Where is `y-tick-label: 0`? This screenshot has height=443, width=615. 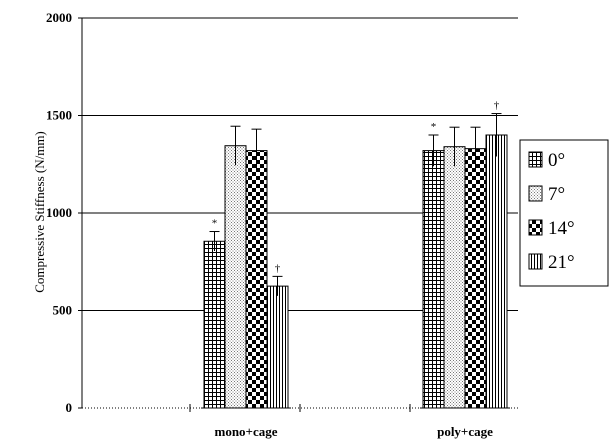 y-tick-label: 0 is located at coordinates (69, 407).